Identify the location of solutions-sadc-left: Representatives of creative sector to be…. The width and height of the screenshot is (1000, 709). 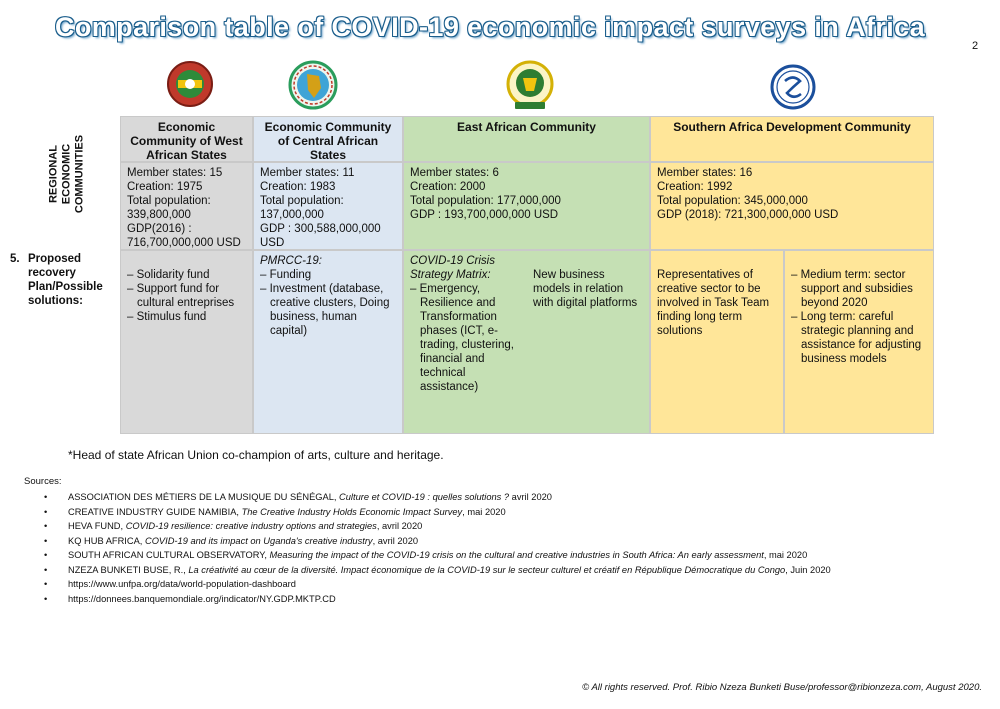
(717, 342).